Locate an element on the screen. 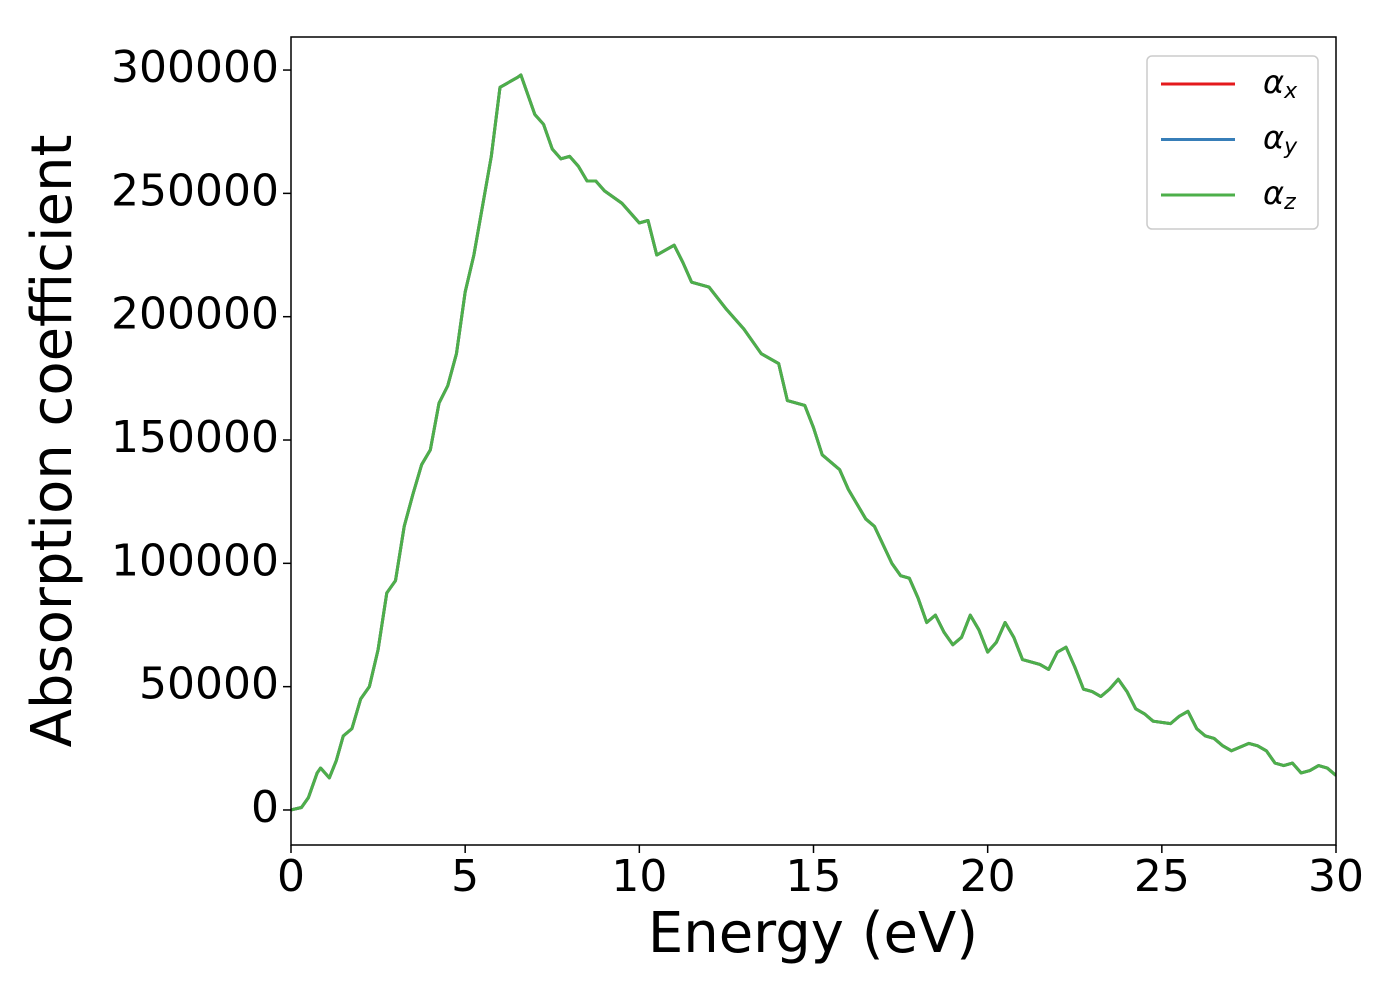  legend-subscript: z is located at coordinates (1289, 202).